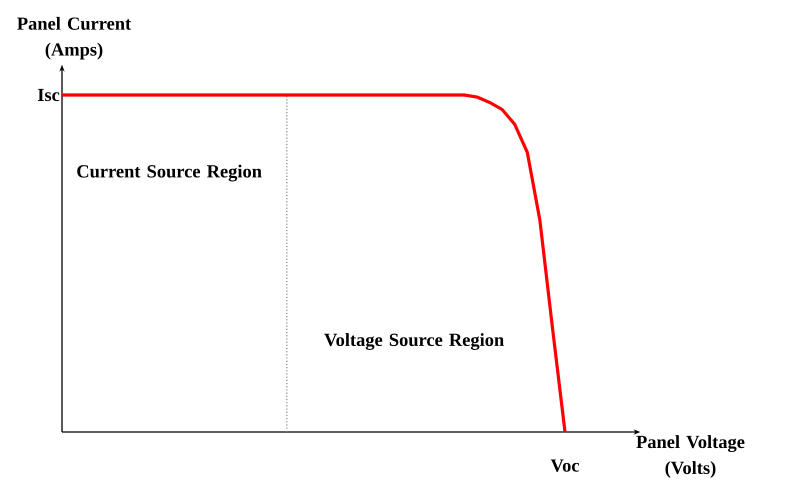 This screenshot has width=791, height=488. I want to click on annotation: Isc, so click(49, 95).